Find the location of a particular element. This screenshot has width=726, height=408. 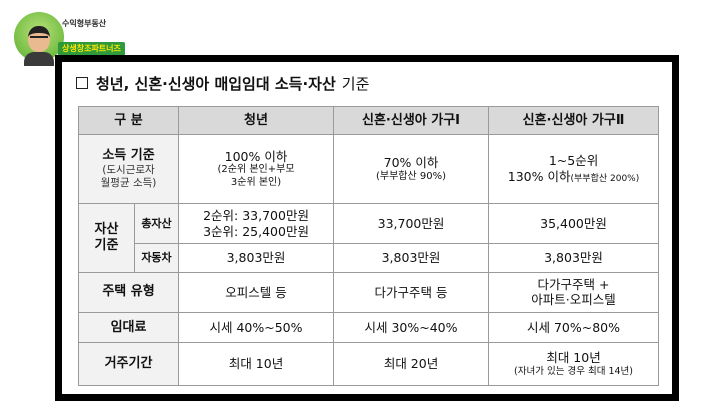

period-newlywed-1: 최대 20년 is located at coordinates (411, 364).